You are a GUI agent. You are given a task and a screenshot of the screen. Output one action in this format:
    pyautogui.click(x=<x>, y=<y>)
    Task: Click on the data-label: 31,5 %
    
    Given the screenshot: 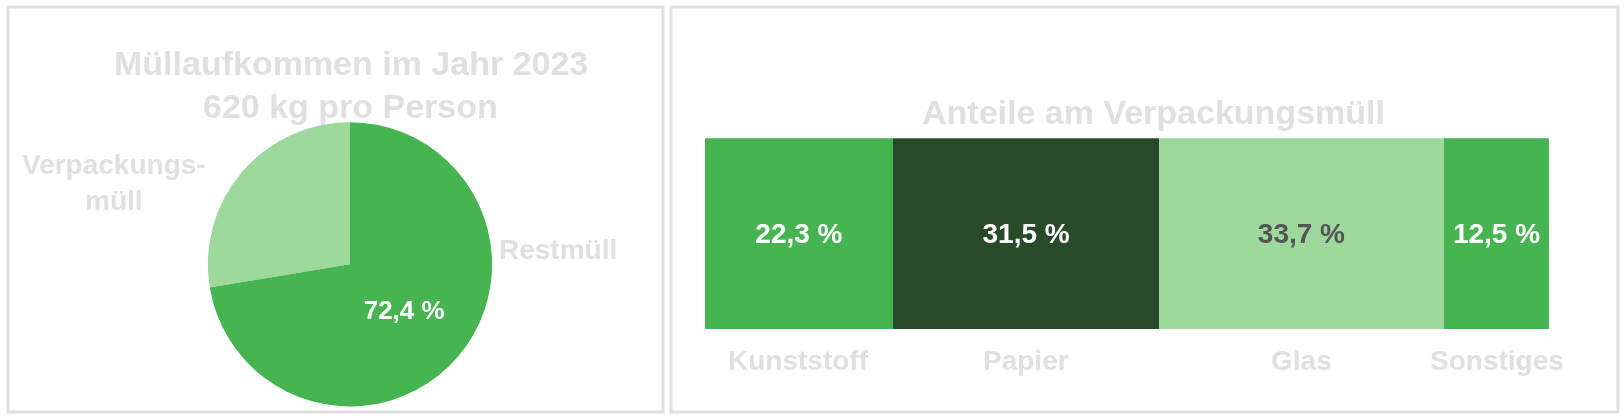 What is the action you would take?
    pyautogui.click(x=1026, y=234)
    